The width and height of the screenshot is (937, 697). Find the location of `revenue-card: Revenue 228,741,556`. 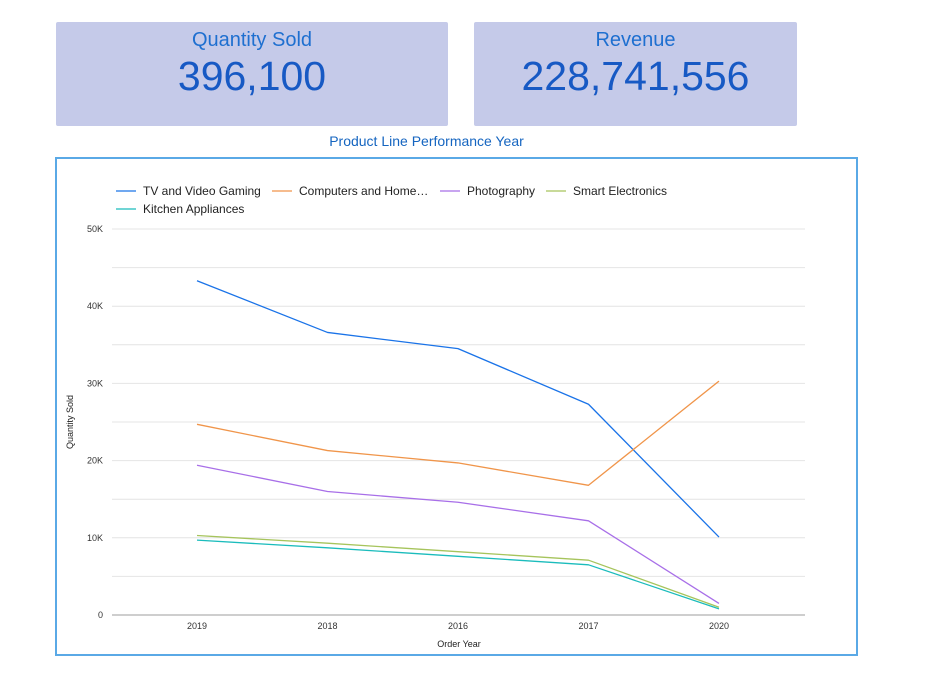

revenue-card: Revenue 228,741,556 is located at coordinates (635, 74).